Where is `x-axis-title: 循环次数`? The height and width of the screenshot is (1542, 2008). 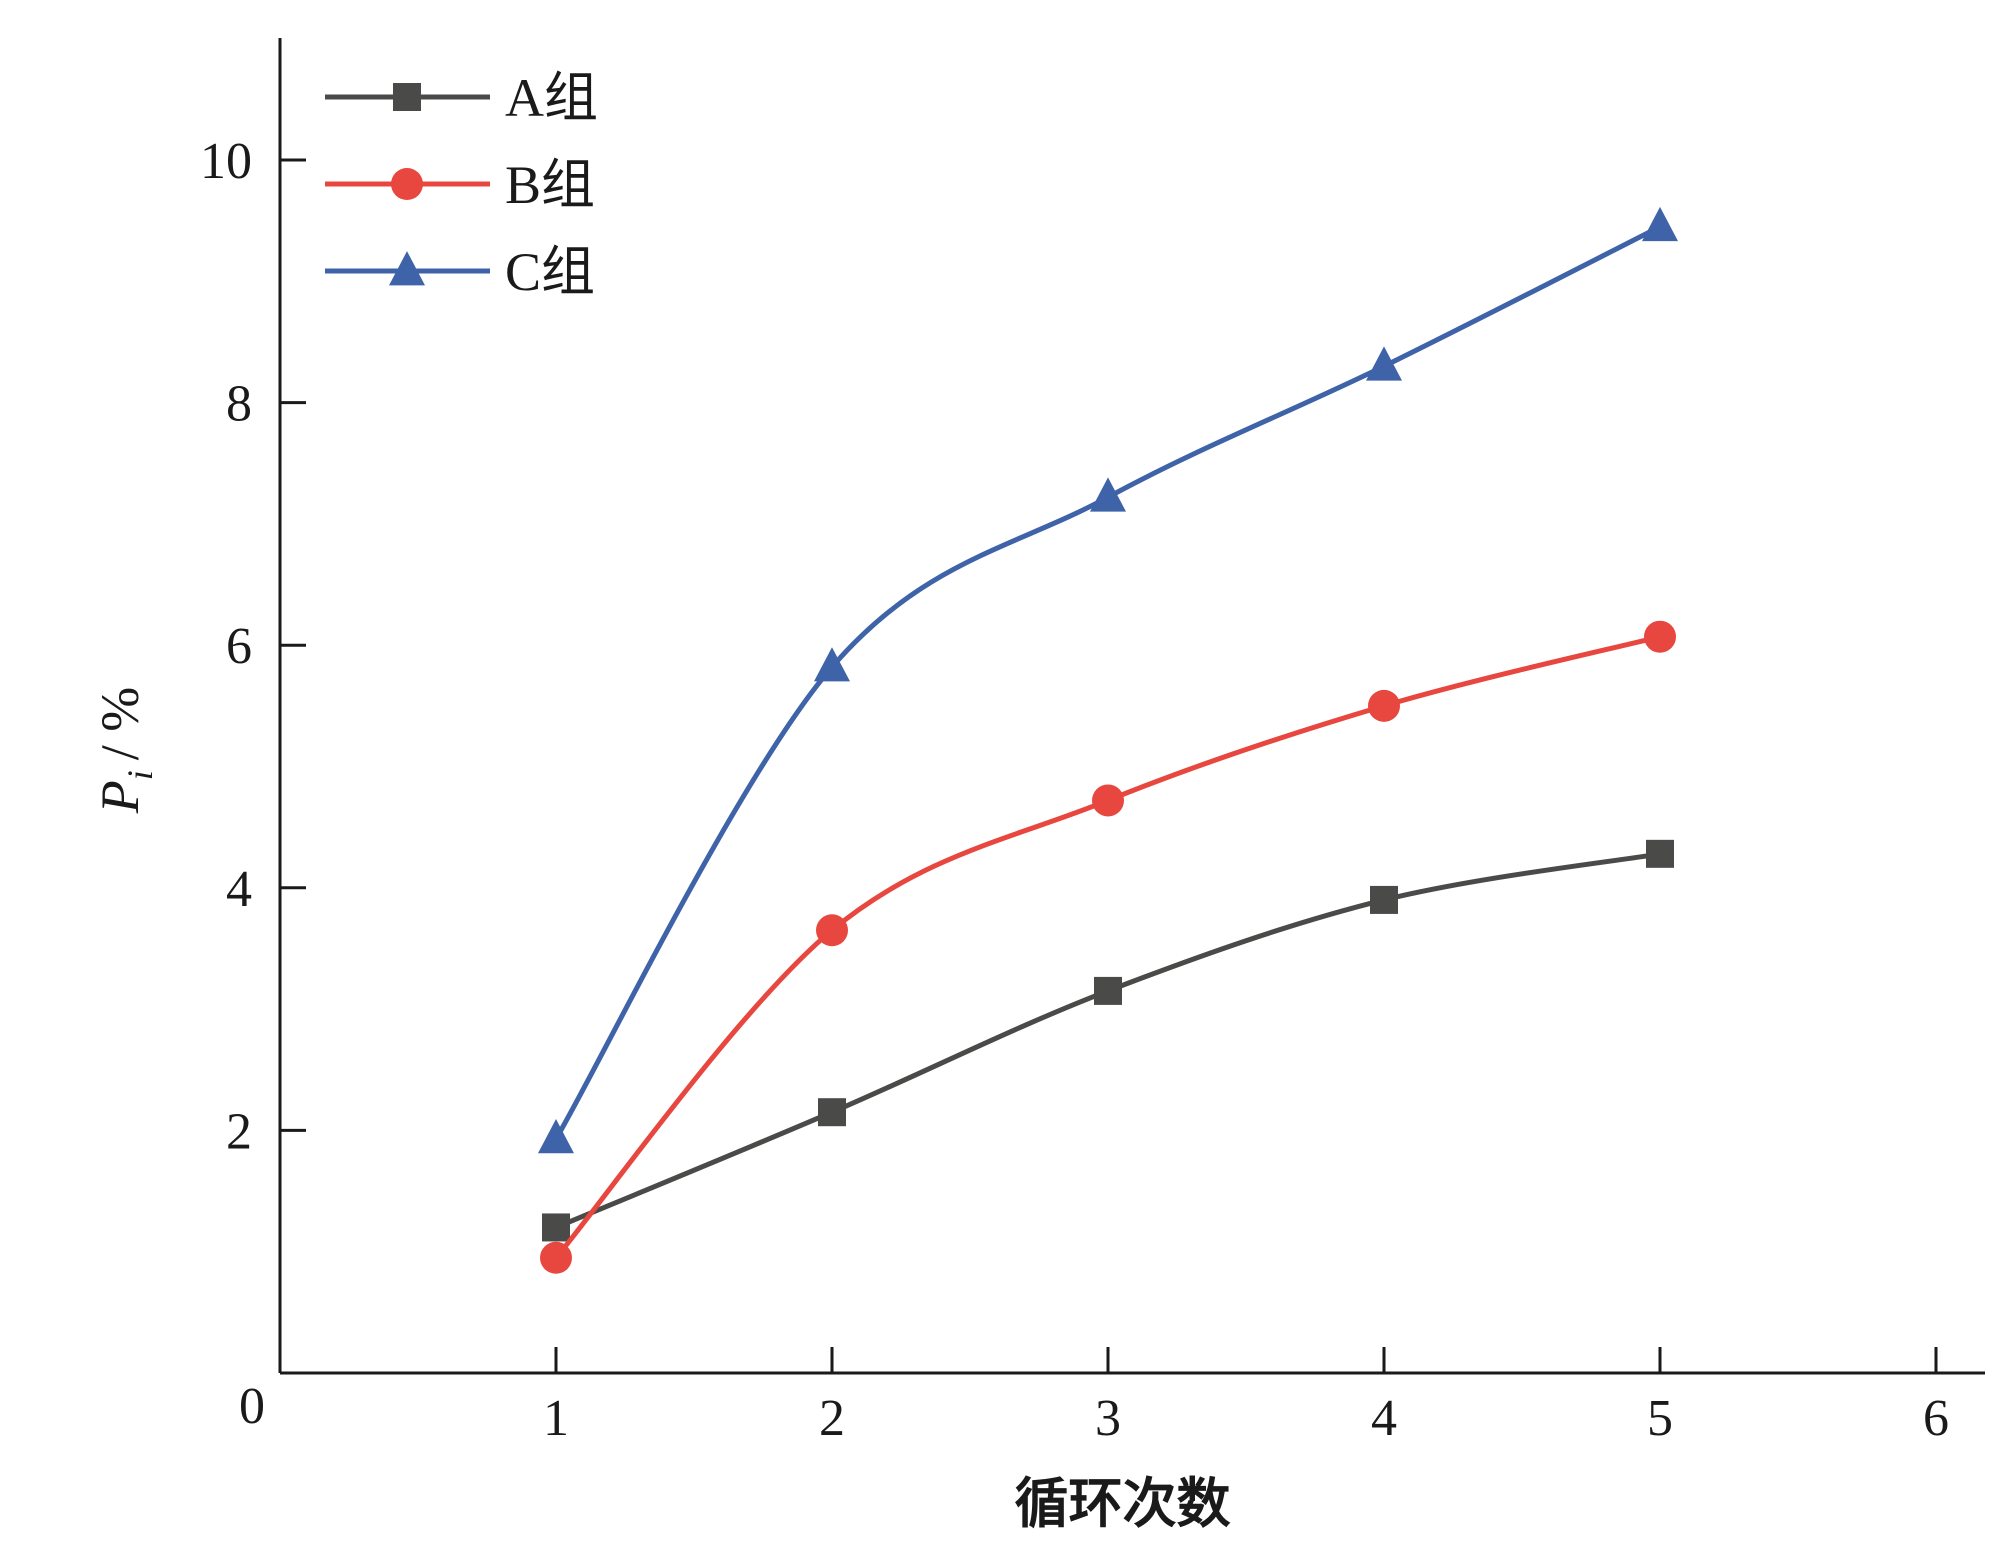
x-axis-title: 循环次数 is located at coordinates (1123, 1503).